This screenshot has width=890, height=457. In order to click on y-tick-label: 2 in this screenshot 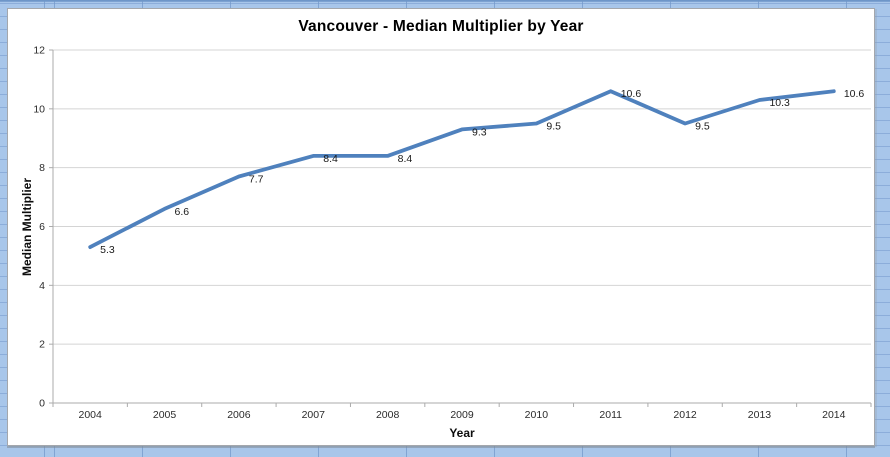, I will do `click(42, 345)`.